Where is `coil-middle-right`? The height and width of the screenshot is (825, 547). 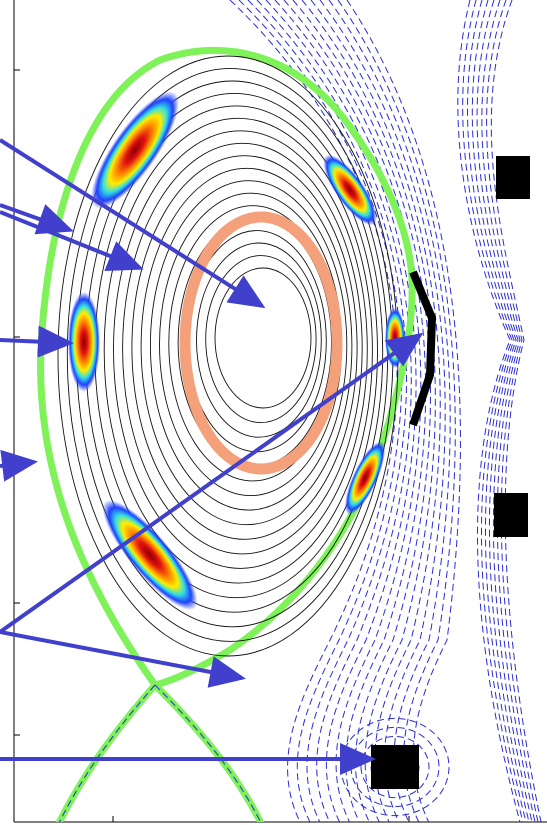 coil-middle-right is located at coordinates (511, 515).